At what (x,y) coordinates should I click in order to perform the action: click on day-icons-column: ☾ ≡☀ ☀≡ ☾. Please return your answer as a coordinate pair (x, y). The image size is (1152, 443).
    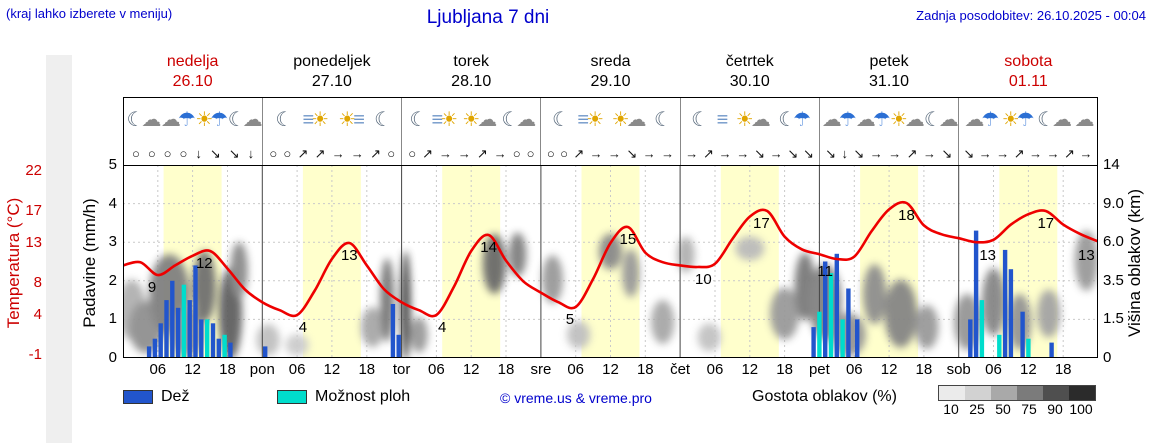
    Looking at the image, I should click on (331, 119).